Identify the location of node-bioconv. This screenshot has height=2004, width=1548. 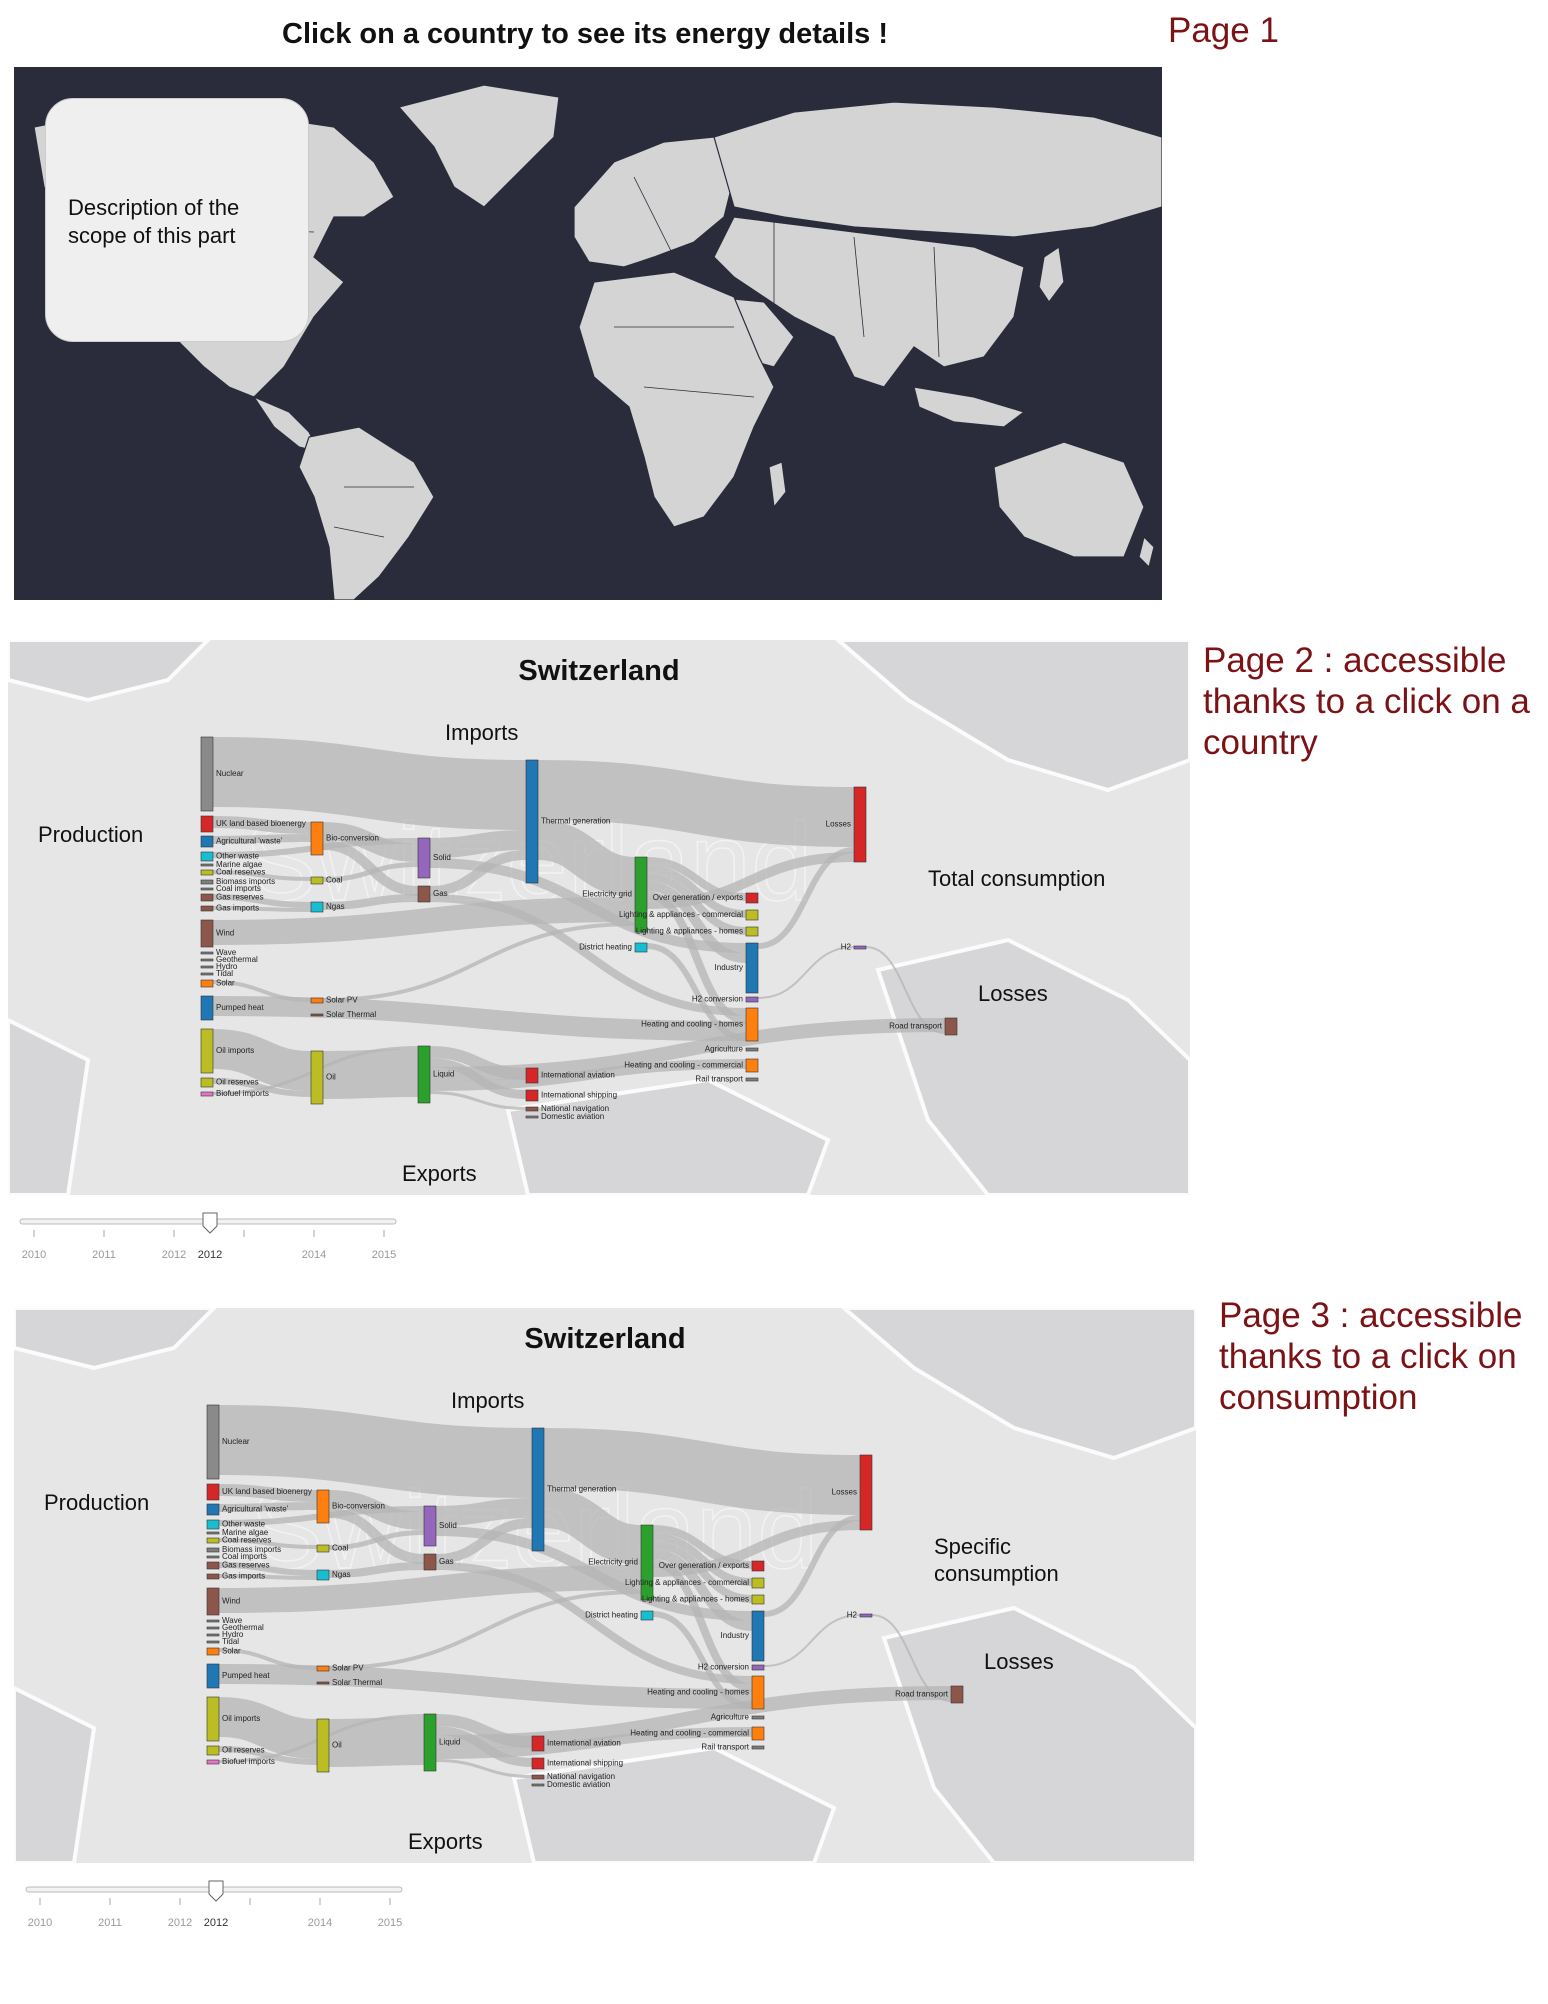
(323, 1506).